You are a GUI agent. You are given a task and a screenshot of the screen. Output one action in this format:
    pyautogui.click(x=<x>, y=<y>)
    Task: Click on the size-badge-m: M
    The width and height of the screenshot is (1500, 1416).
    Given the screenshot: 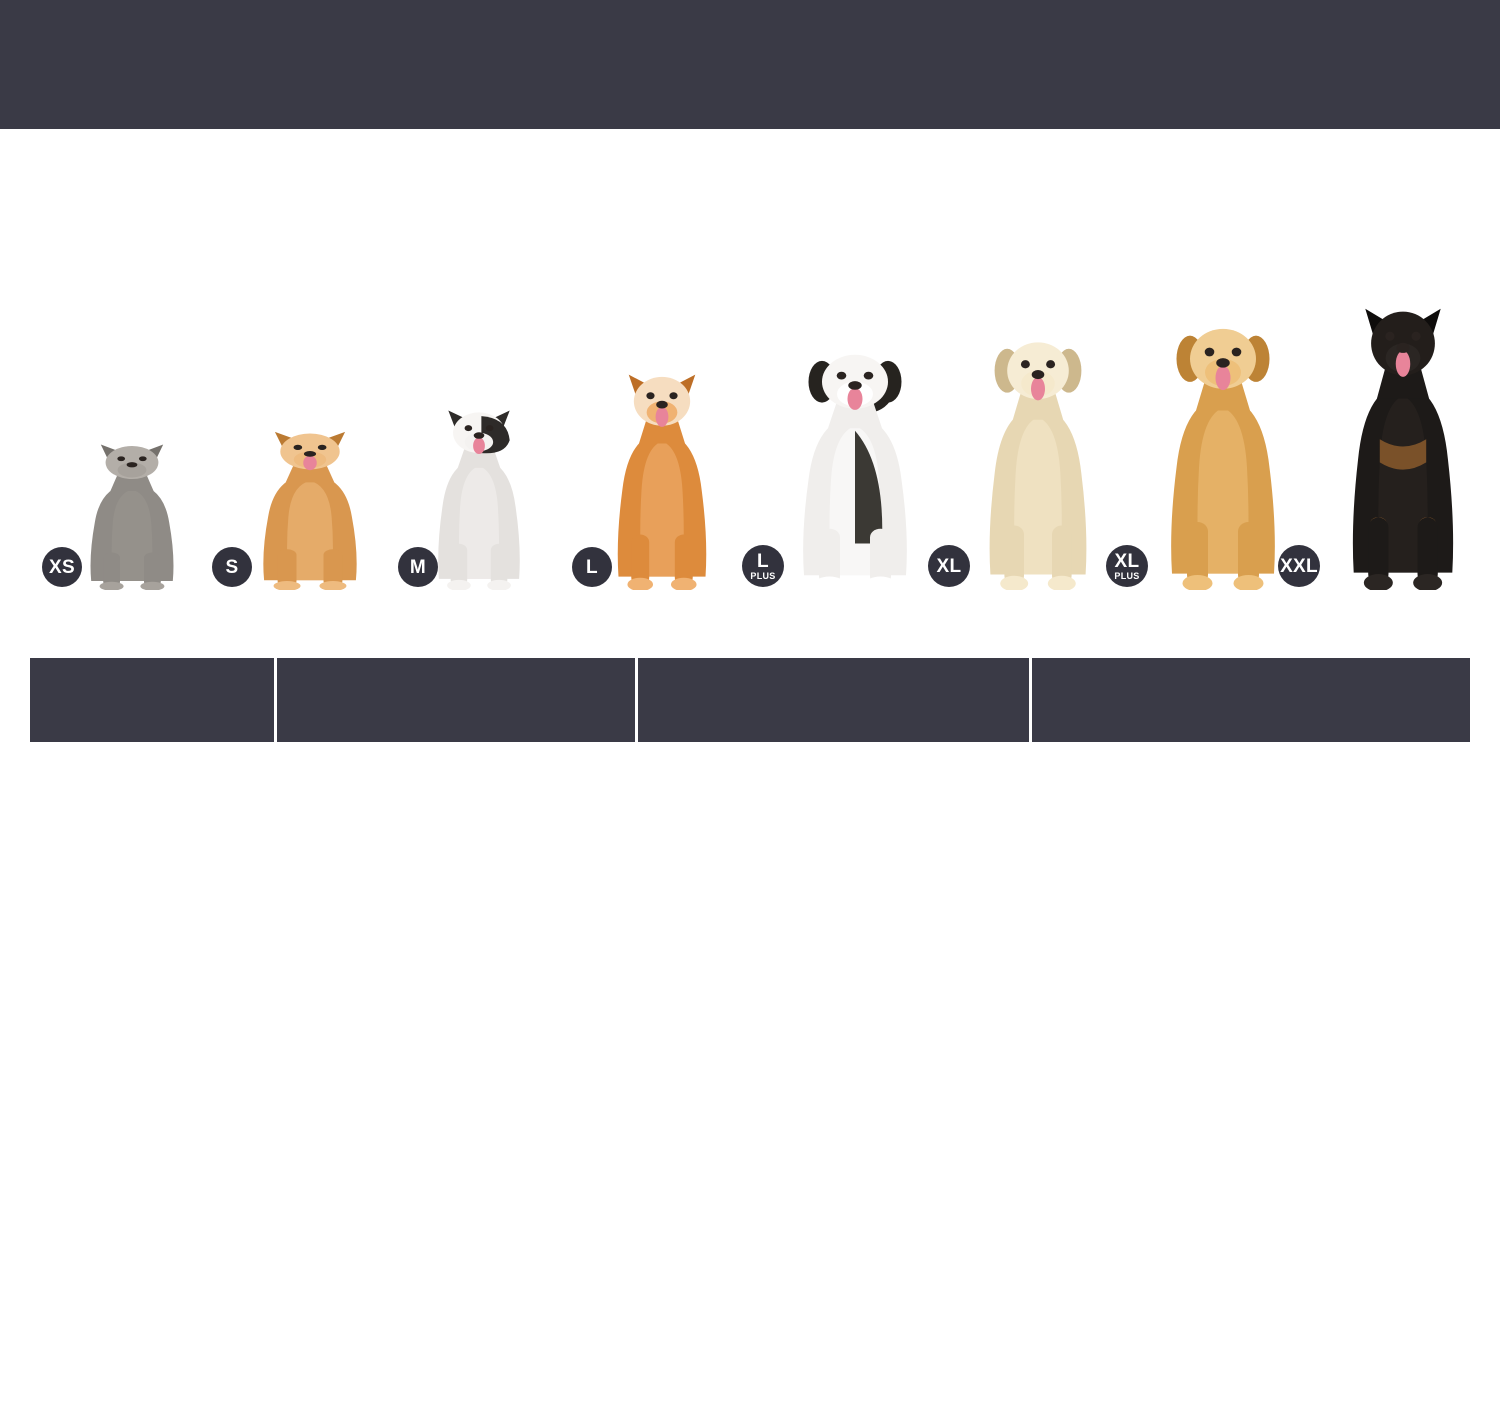 What is the action you would take?
    pyautogui.click(x=418, y=567)
    